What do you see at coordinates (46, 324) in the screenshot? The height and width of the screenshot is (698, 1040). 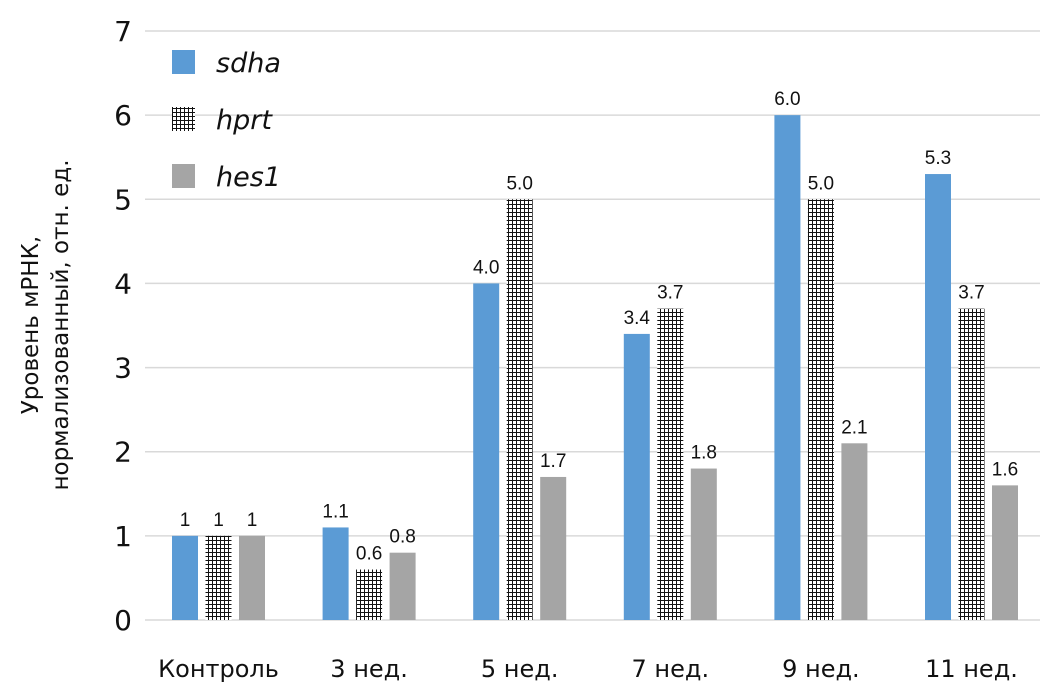 I see `y-axis-title: Уровень мРНК, нормализованный, отн. ед.` at bounding box center [46, 324].